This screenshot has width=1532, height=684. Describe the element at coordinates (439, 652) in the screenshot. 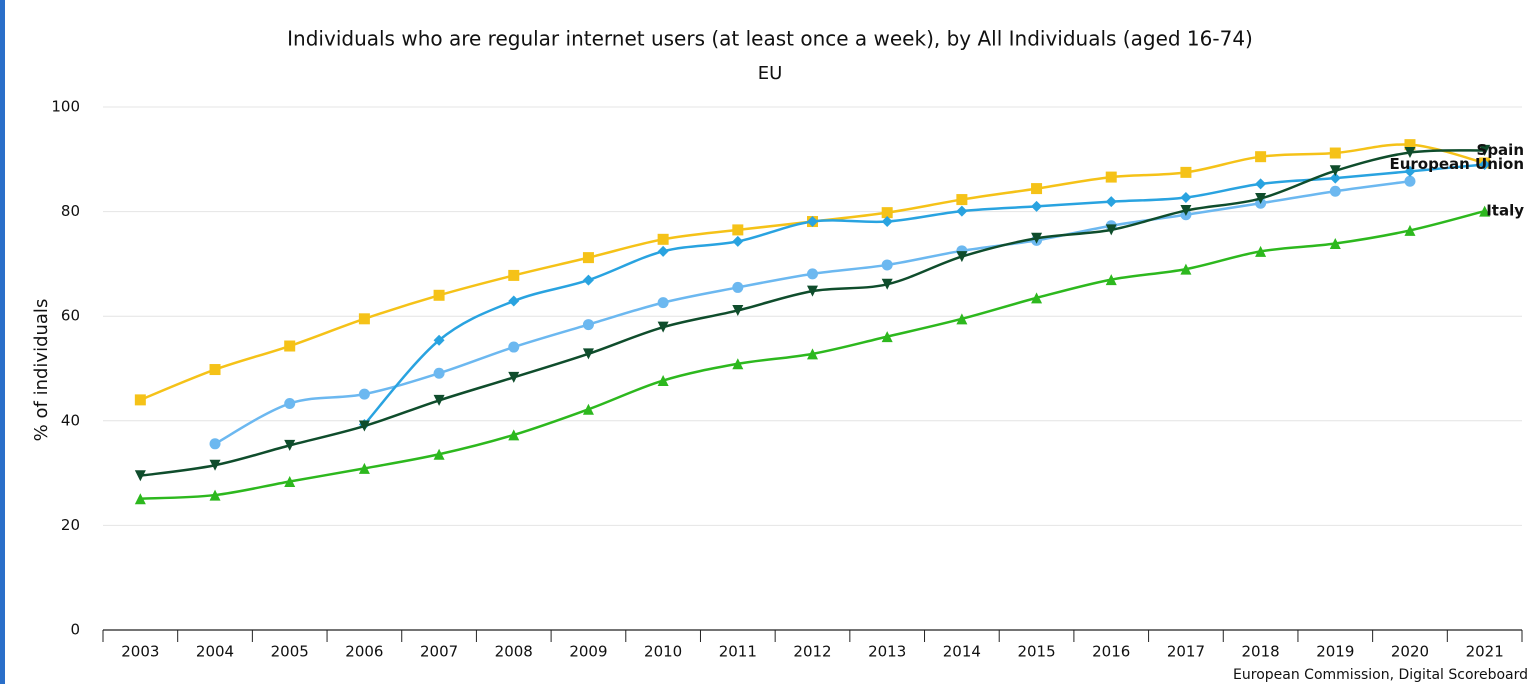

I see `x-tick-label: 2007` at that location.